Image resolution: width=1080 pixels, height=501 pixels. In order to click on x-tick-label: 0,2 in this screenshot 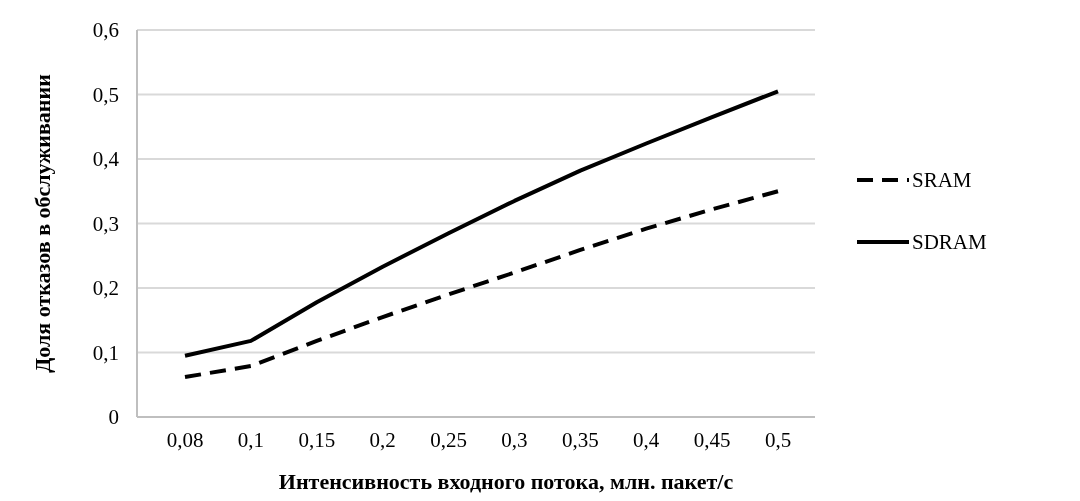, I will do `click(382, 440)`.